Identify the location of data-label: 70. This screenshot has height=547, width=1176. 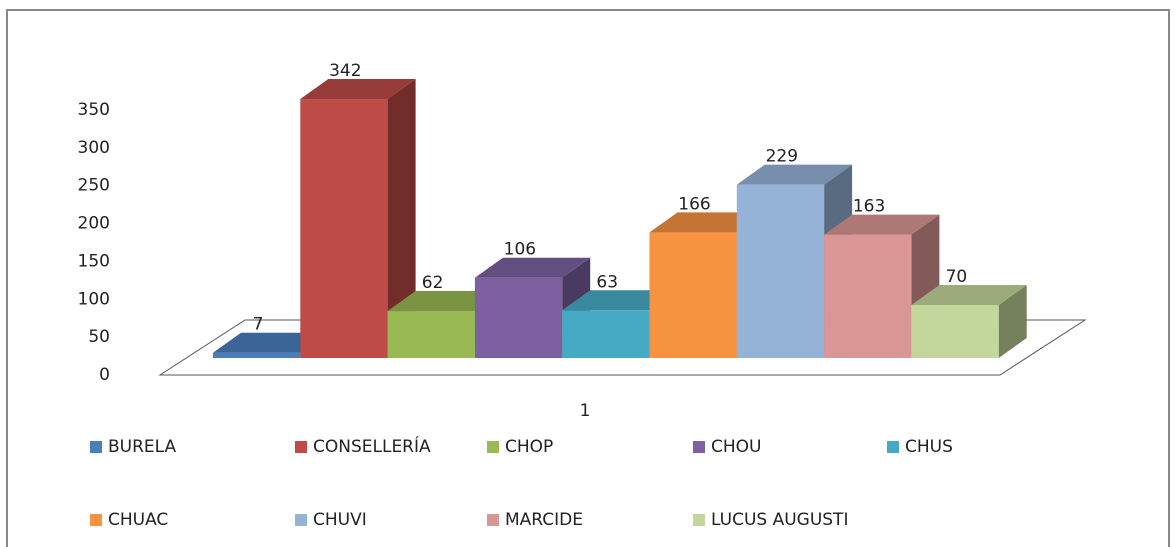
(957, 277).